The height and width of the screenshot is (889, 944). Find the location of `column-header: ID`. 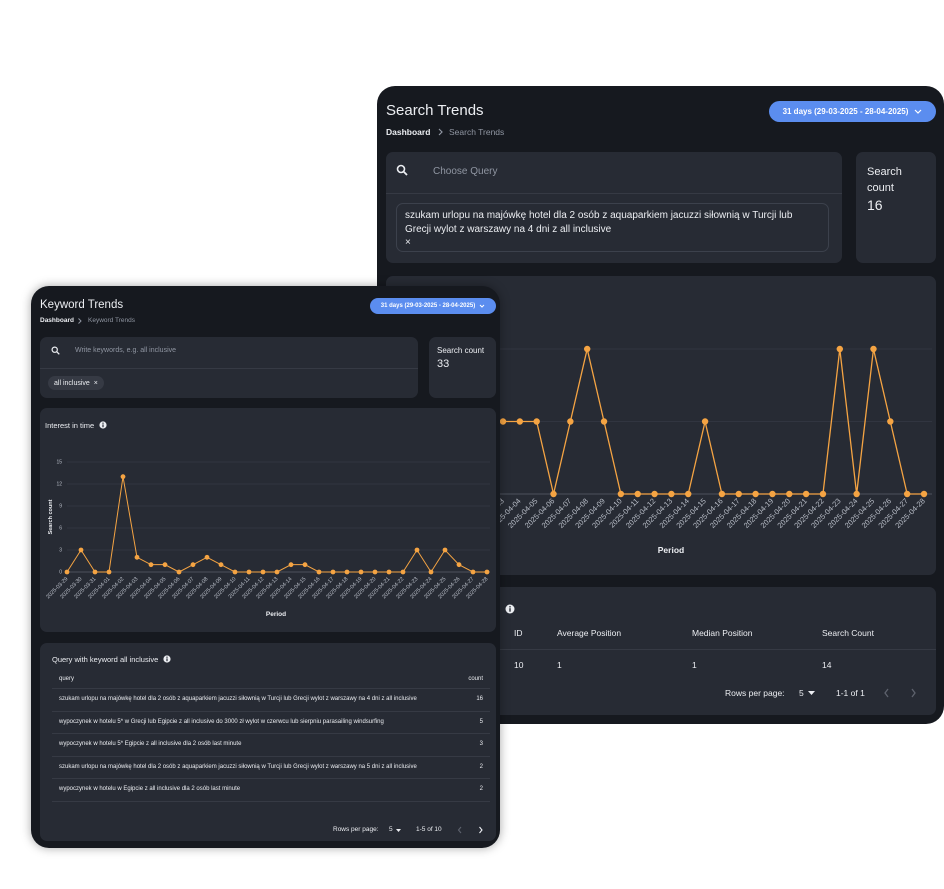

column-header: ID is located at coordinates (518, 633).